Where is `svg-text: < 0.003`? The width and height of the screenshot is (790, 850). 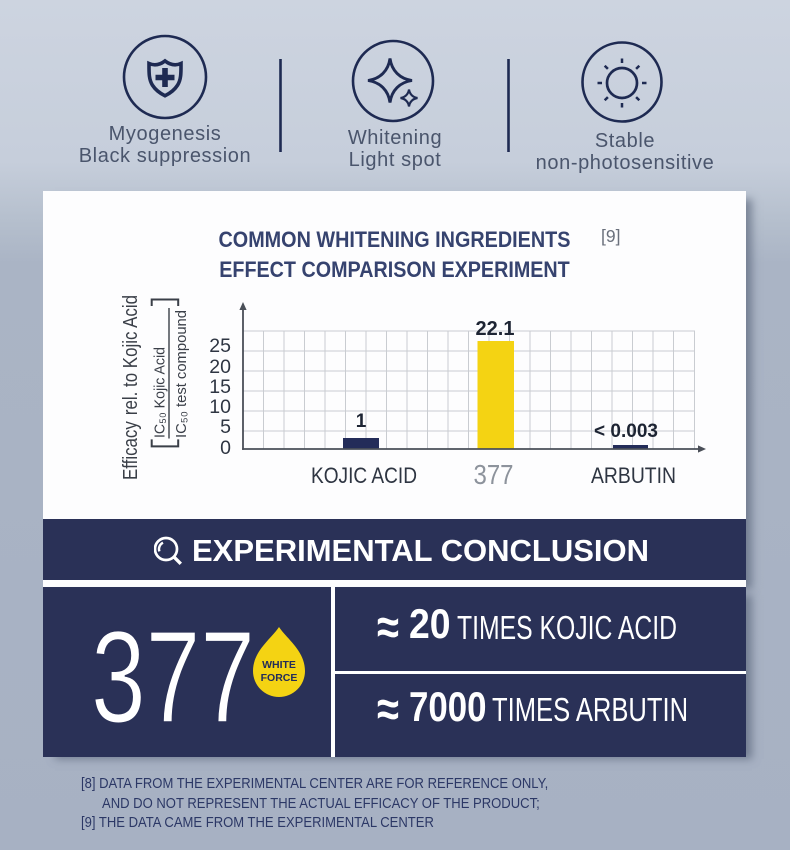
svg-text: < 0.003 is located at coordinates (626, 431).